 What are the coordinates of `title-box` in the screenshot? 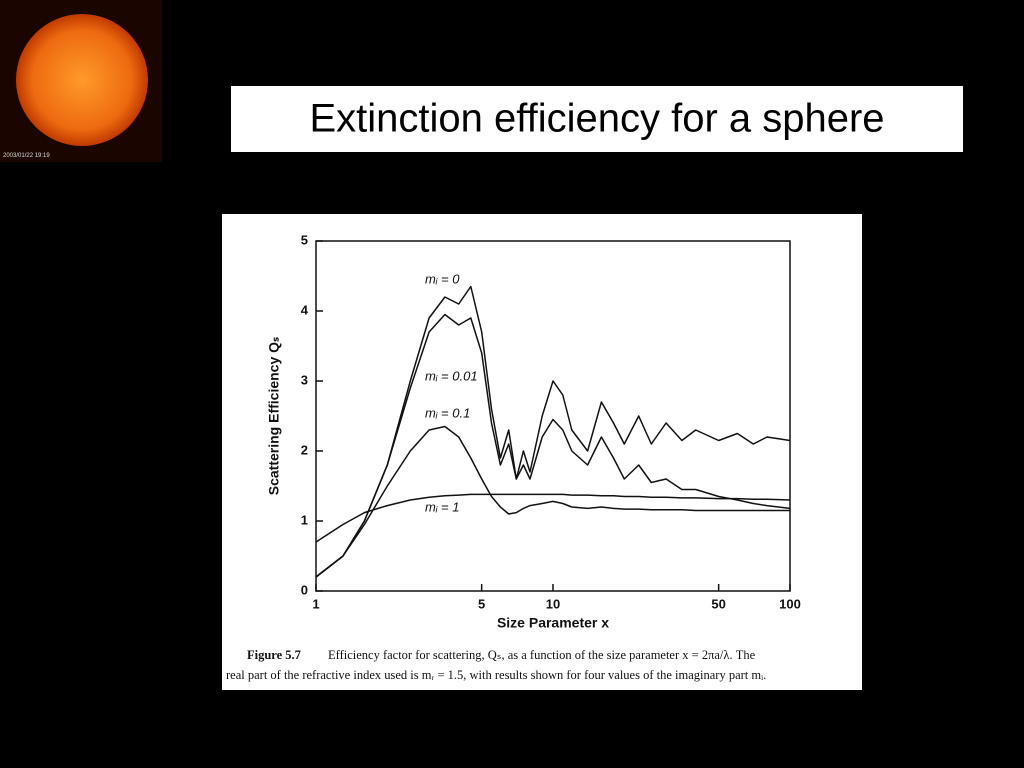 It's located at (597, 119).